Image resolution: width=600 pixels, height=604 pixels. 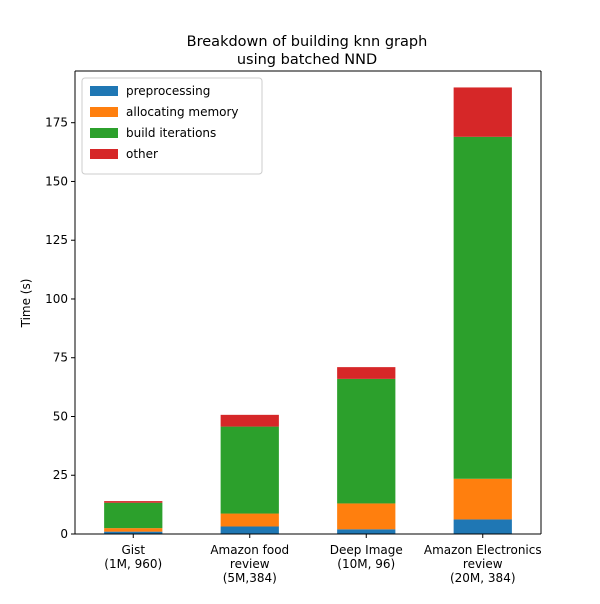 I want to click on y-tick-label: 125, so click(x=56, y=240).